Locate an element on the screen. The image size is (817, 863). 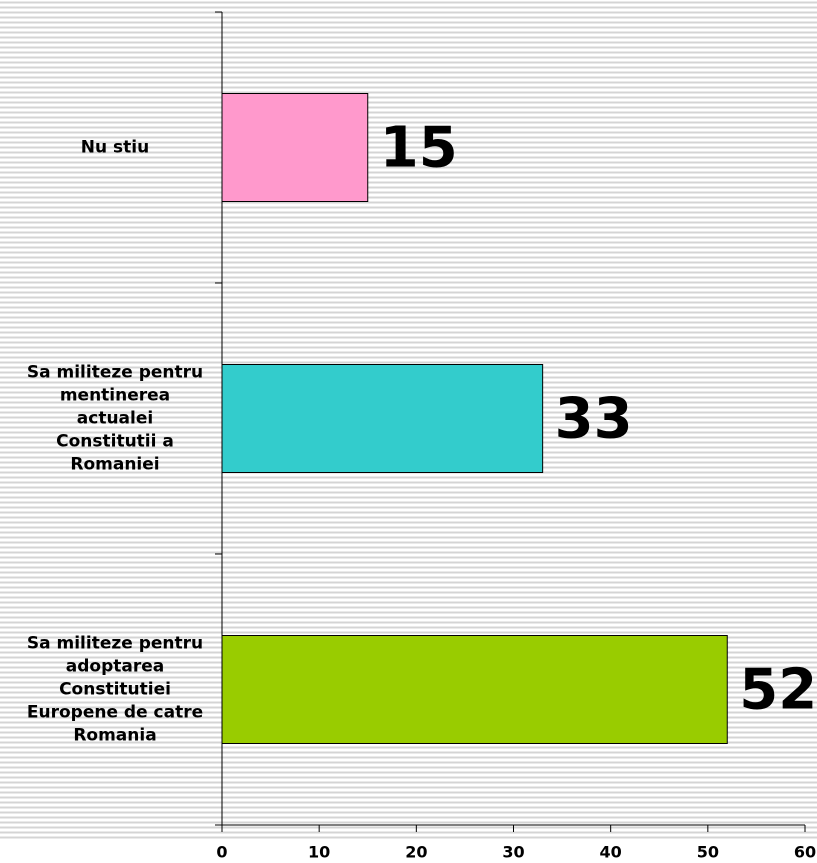
x-tick-label: 10 is located at coordinates (319, 852).